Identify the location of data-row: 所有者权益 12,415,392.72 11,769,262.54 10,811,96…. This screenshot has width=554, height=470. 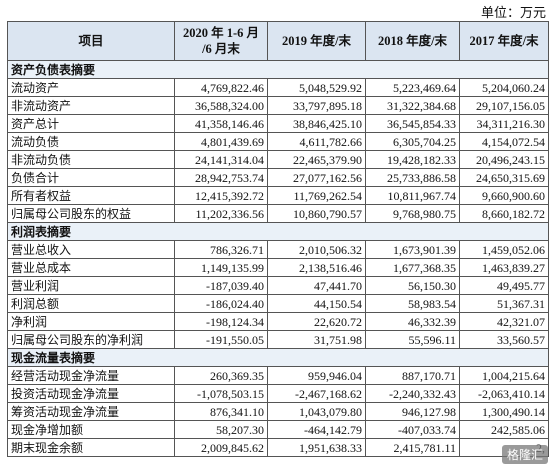
(278, 195).